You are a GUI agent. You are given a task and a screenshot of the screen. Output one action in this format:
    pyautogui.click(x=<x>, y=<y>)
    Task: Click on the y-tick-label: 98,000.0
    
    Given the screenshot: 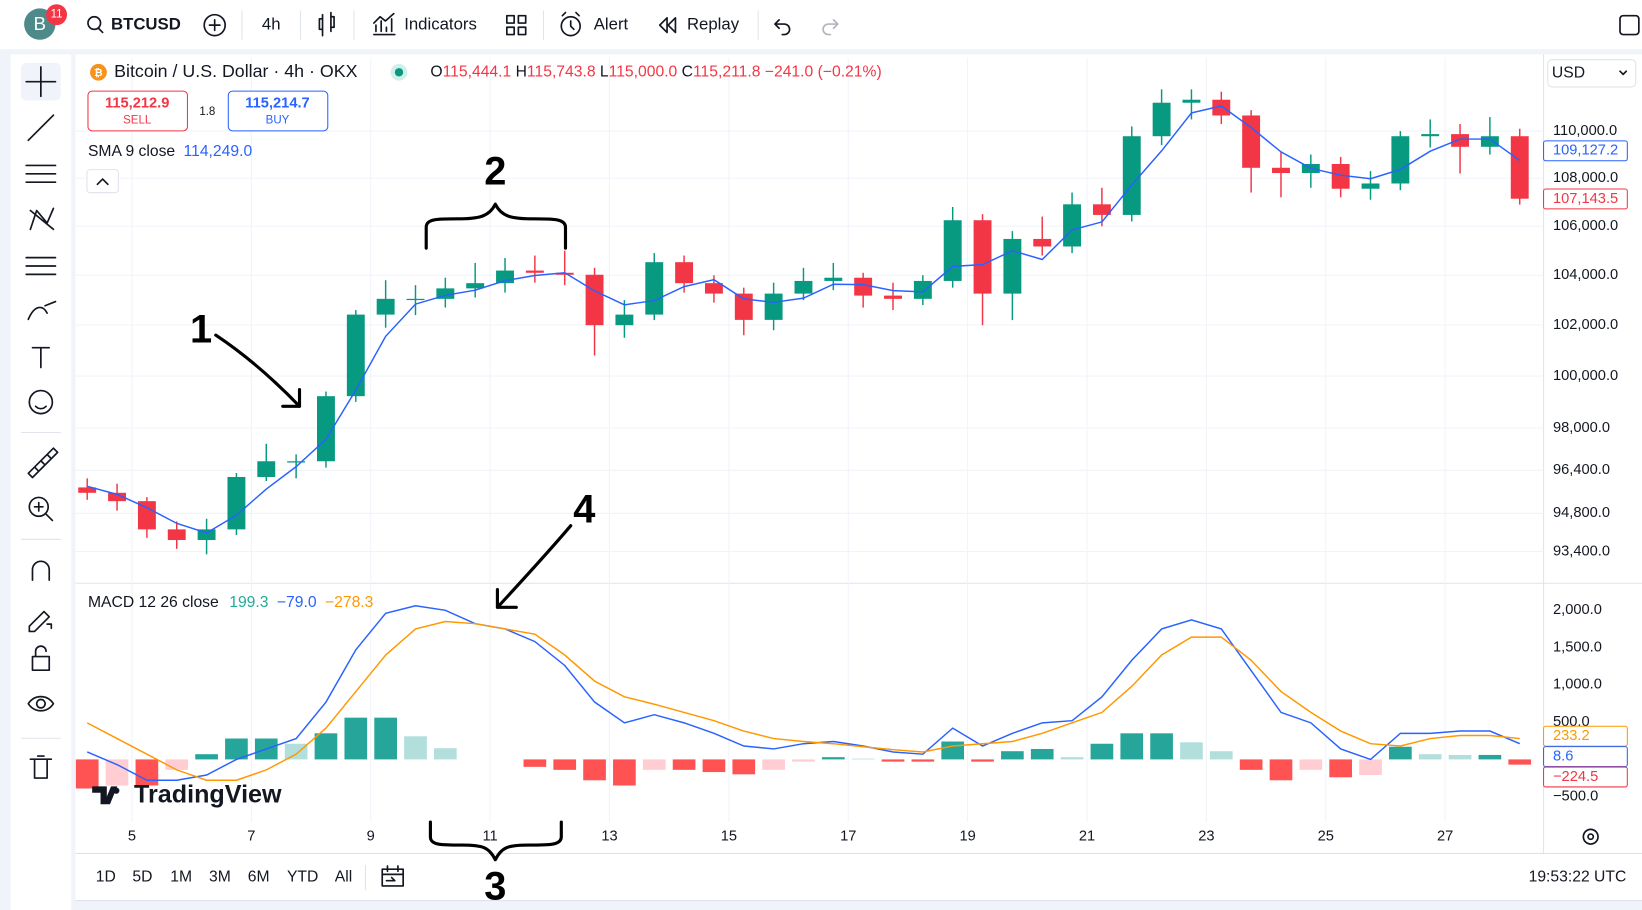 What is the action you would take?
    pyautogui.click(x=1581, y=428)
    